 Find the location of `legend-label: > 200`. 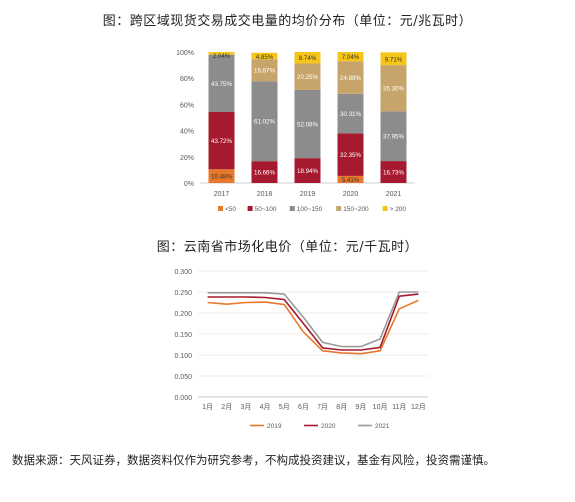

legend-label: > 200 is located at coordinates (398, 209).